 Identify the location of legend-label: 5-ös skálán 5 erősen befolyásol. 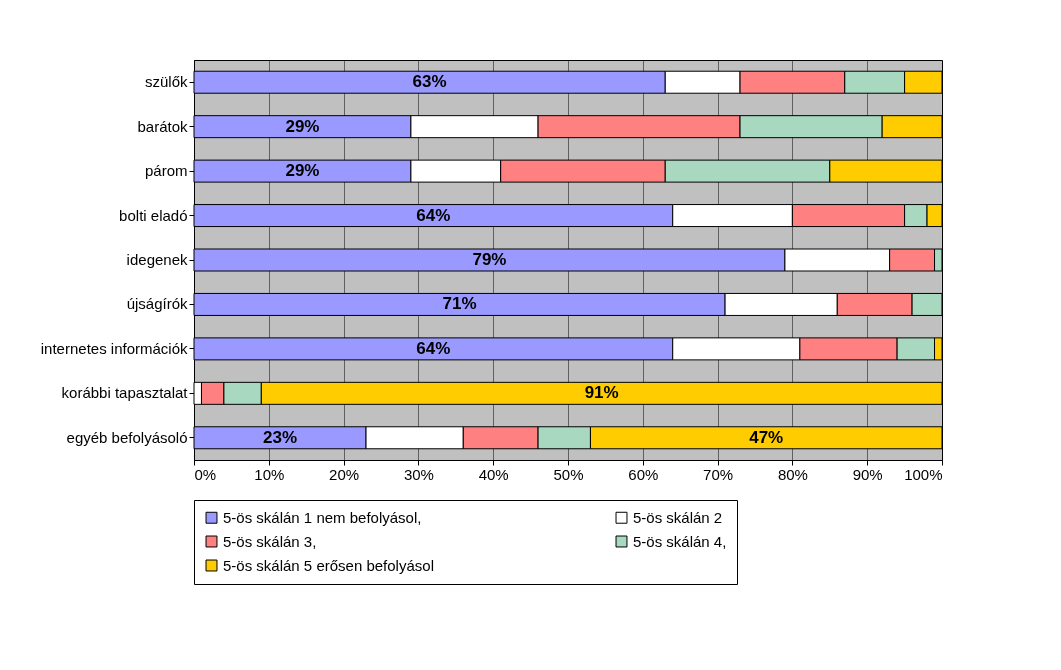
(328, 565).